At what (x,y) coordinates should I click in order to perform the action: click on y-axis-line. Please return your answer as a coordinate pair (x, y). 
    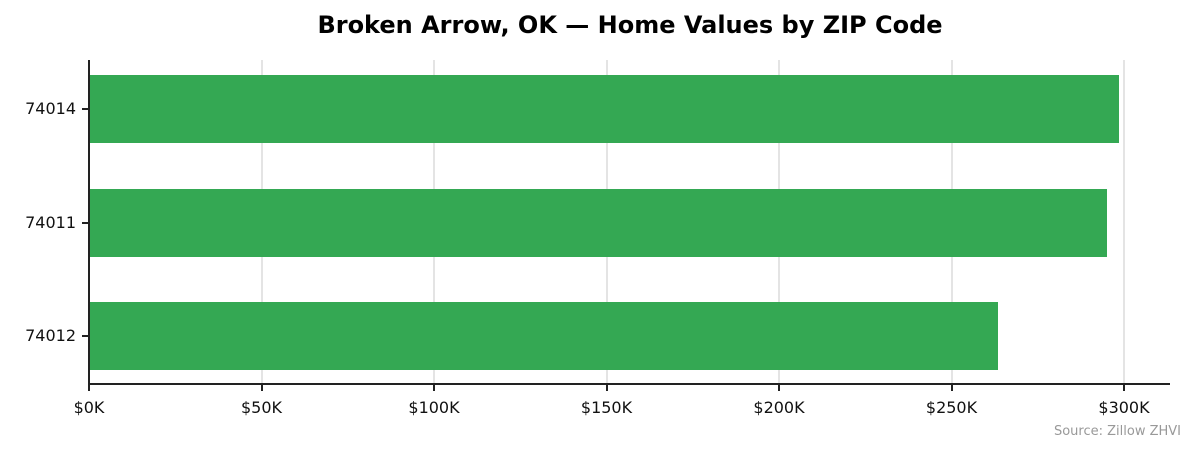
    Looking at the image, I should click on (89, 222).